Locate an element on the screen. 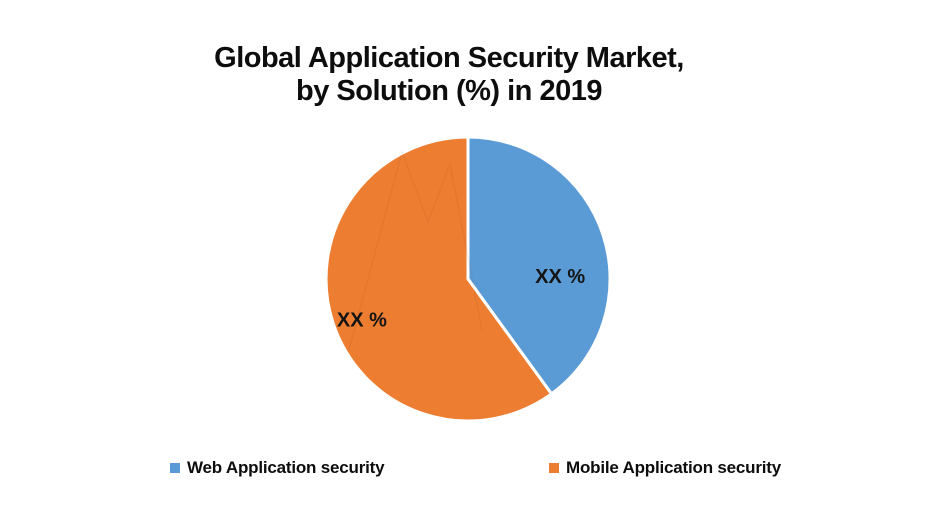 The image size is (938, 519). legend-item-web-application-security: Web Application security is located at coordinates (277, 468).